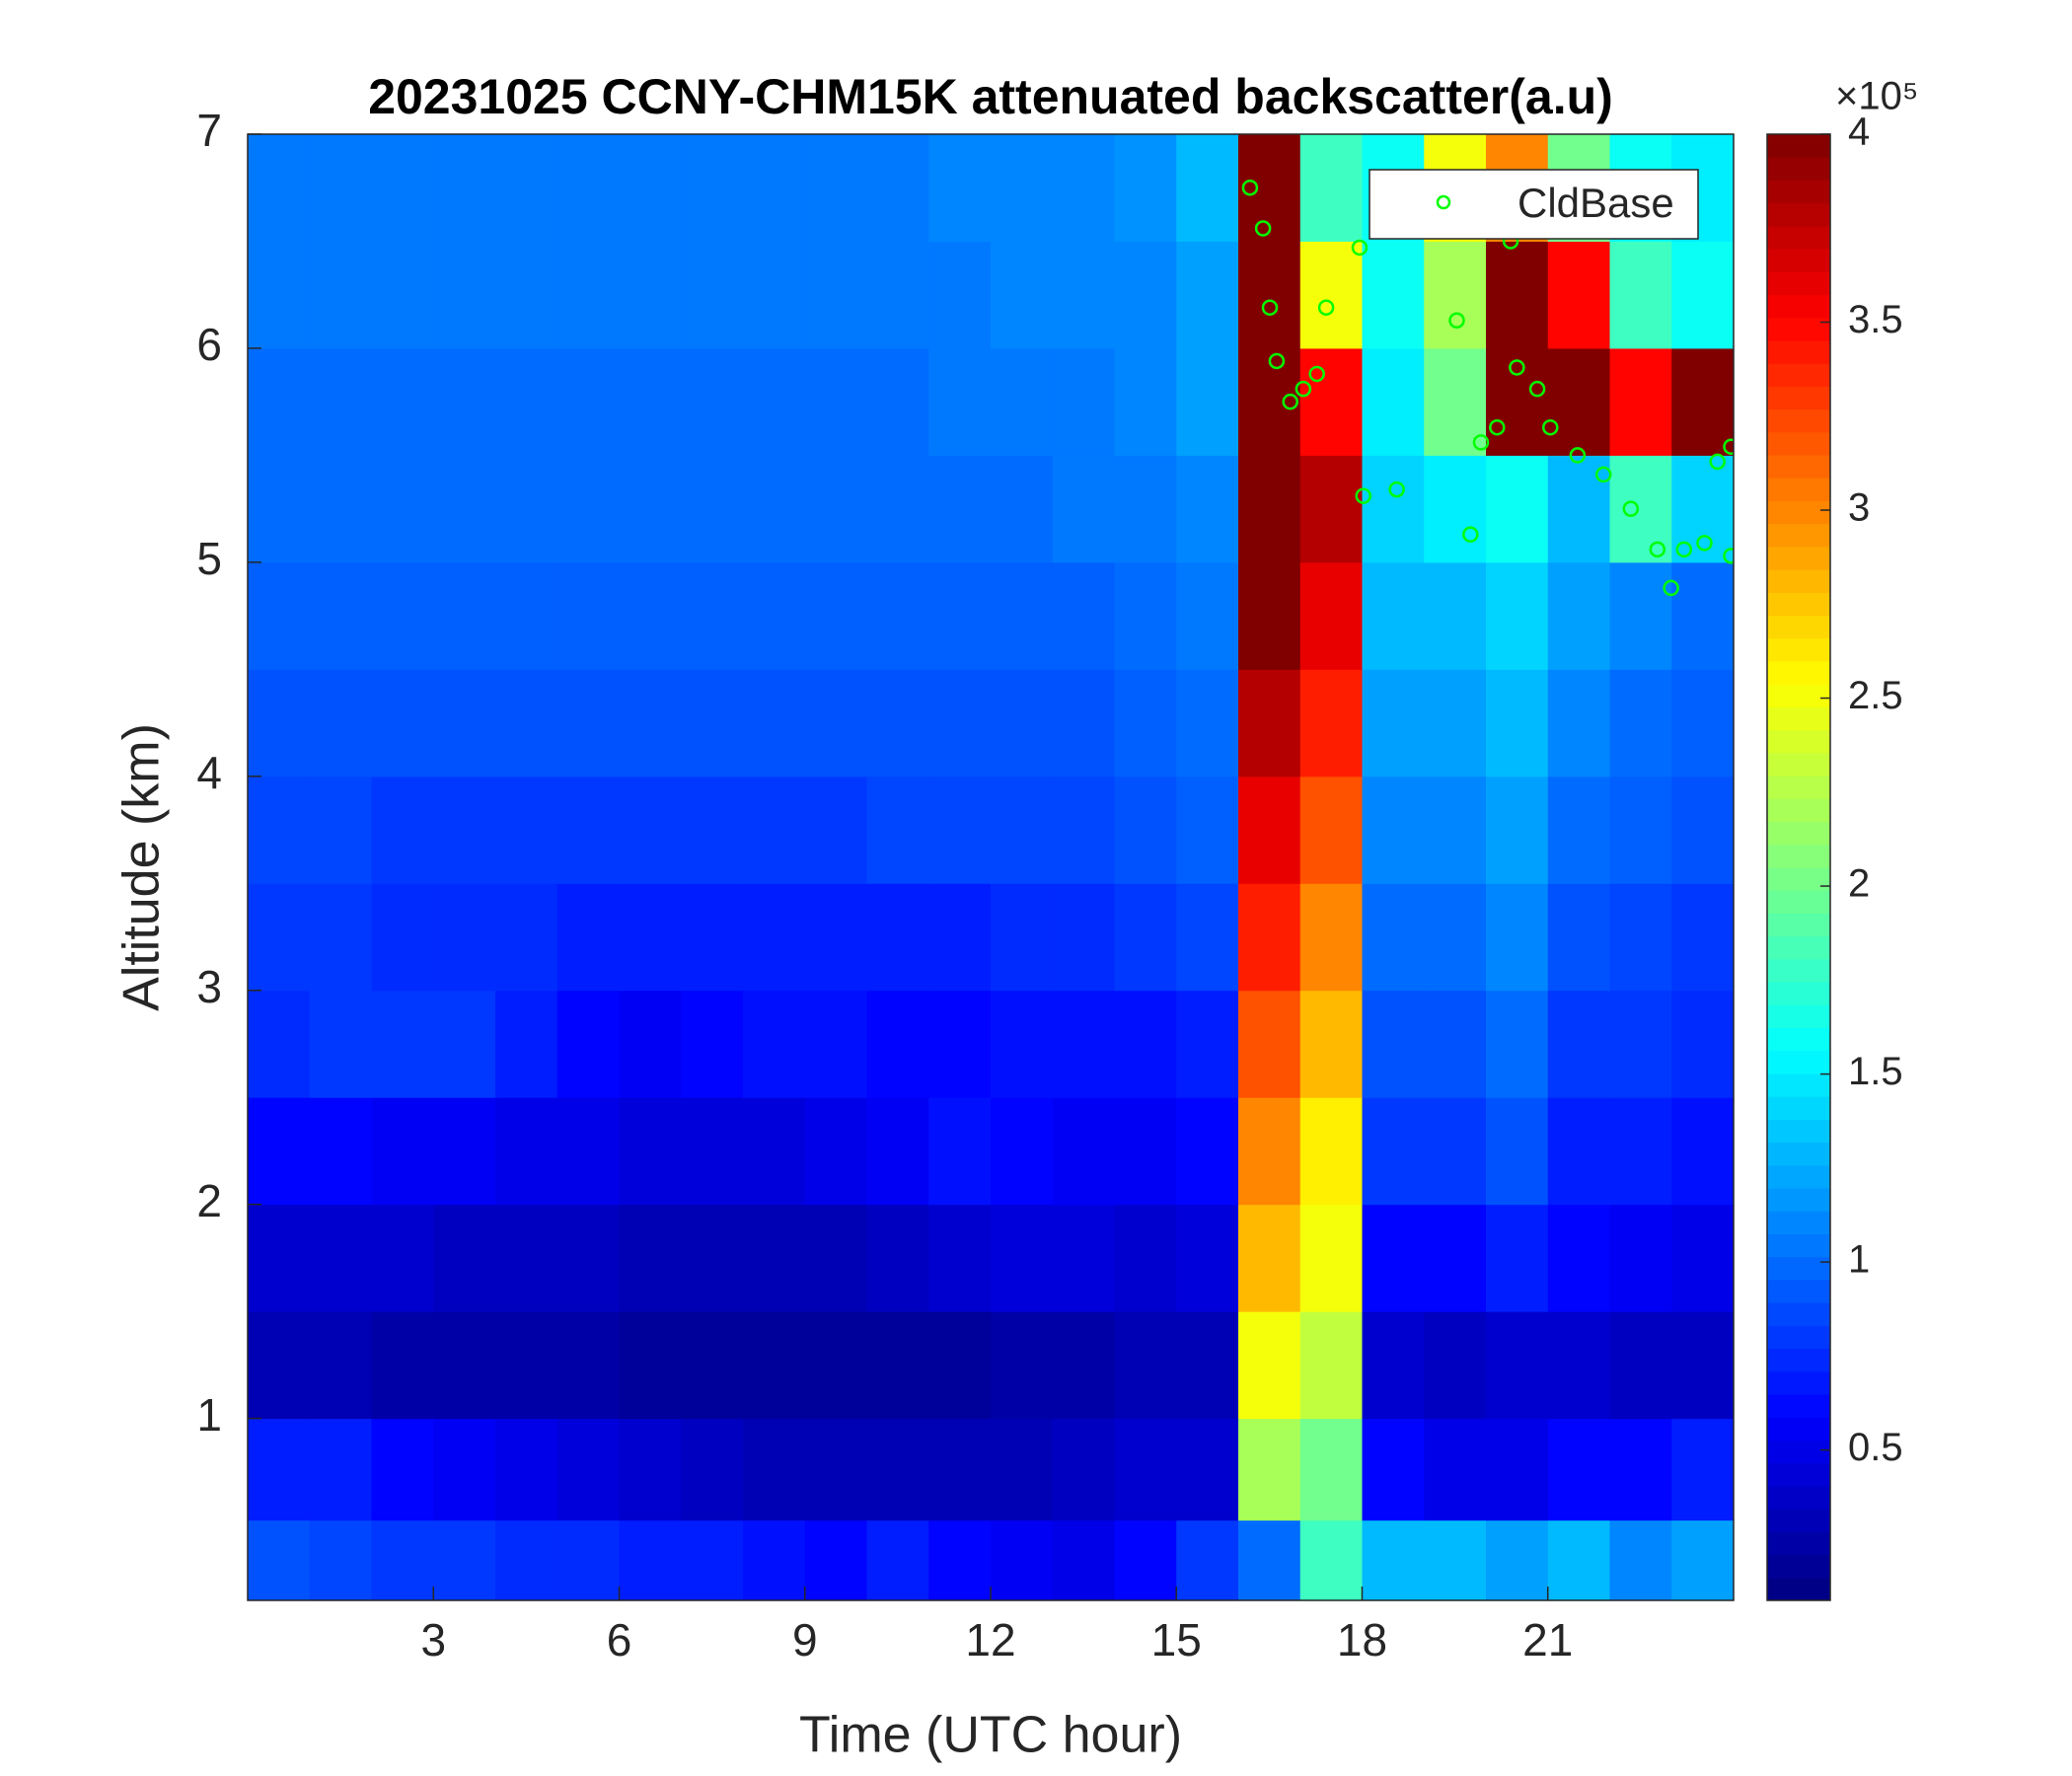  I want to click on colorbar-tick-label: 2.5, so click(1876, 696).